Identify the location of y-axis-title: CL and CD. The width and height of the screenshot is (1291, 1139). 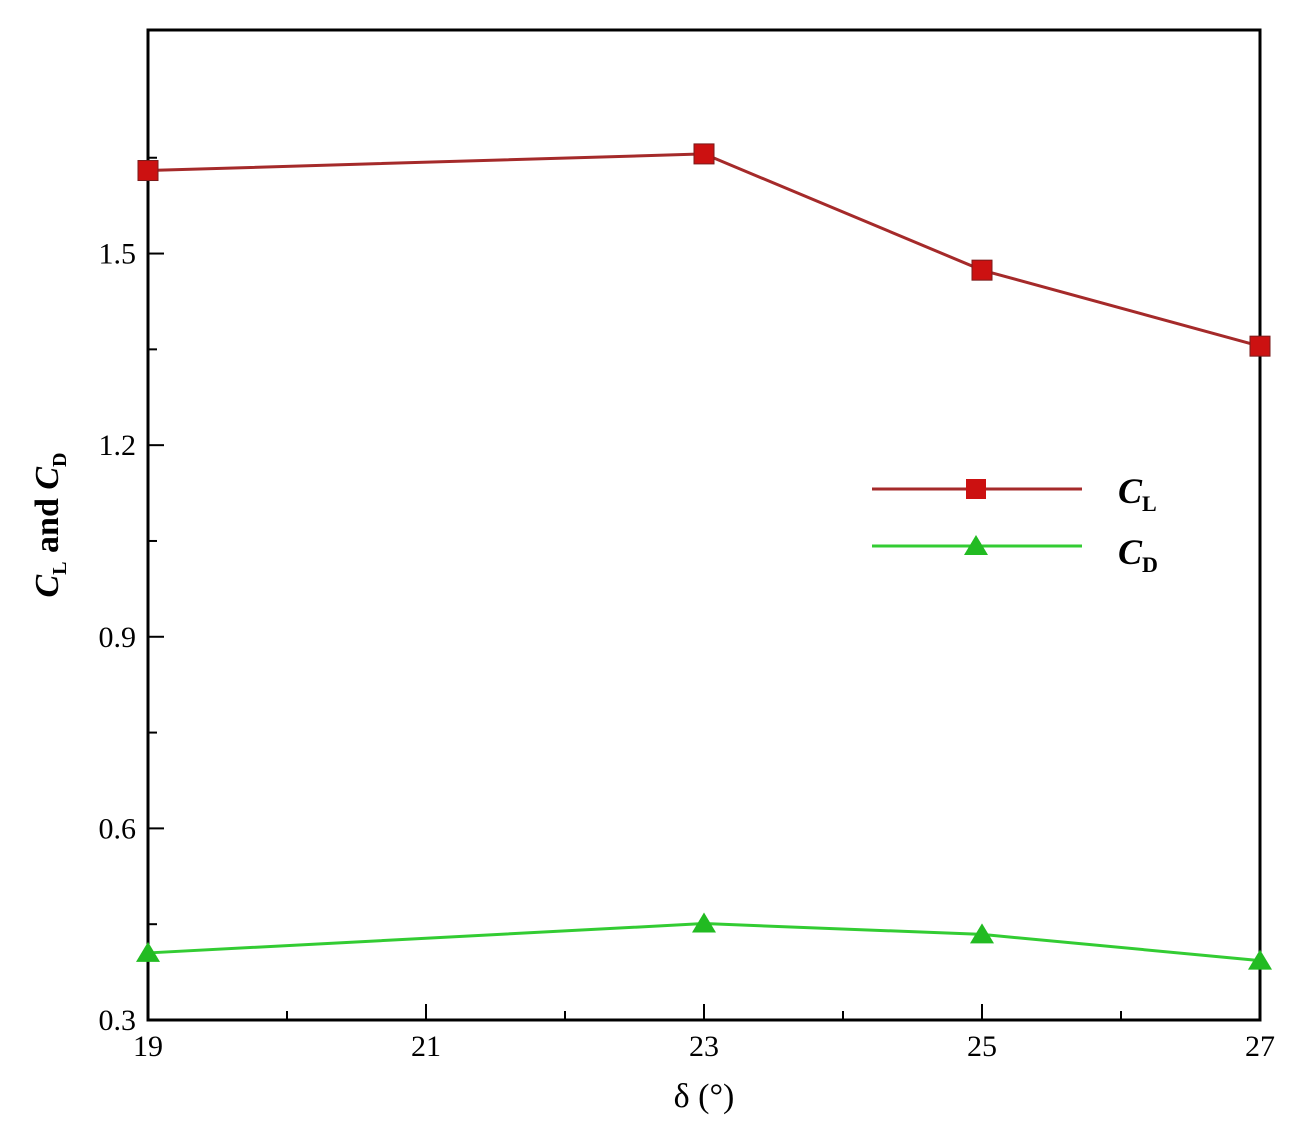
(50, 525).